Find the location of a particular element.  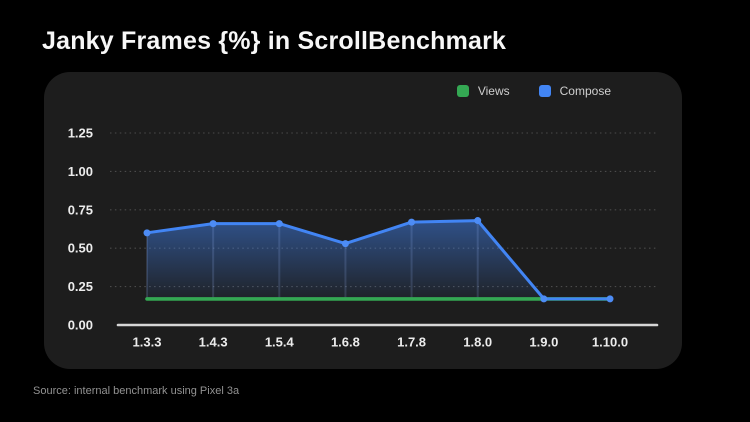

svg-text: 1.00 is located at coordinates (80, 171).